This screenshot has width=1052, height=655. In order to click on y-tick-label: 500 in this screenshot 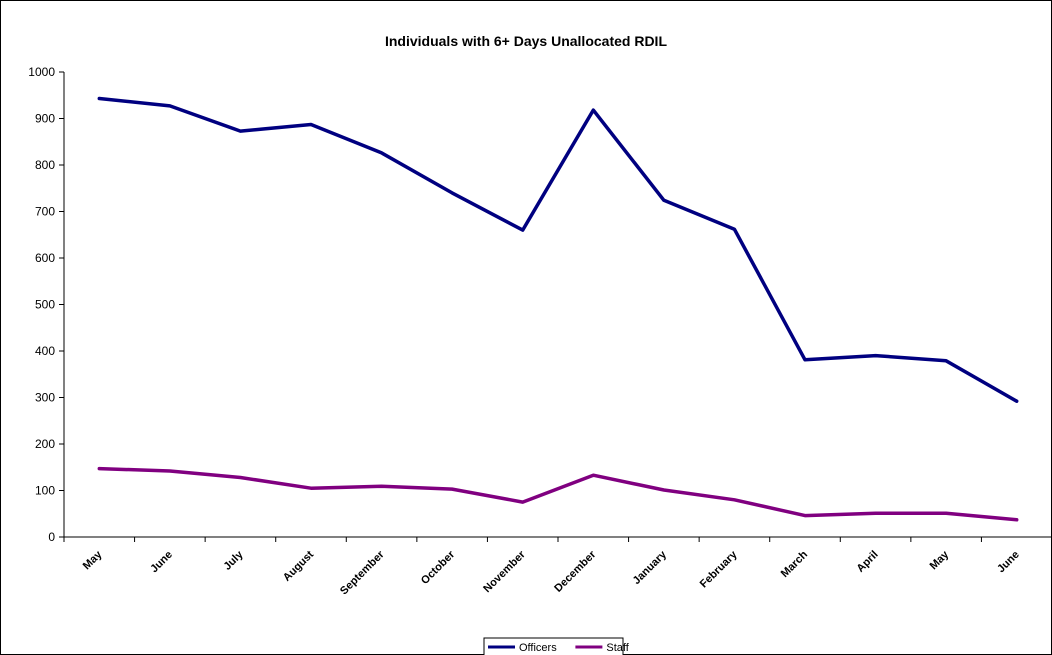, I will do `click(45, 305)`.